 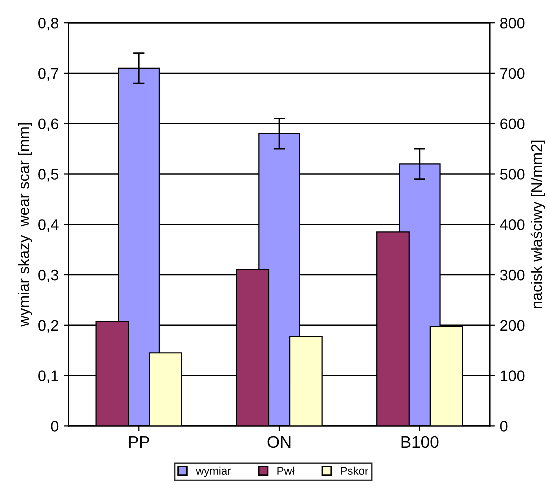 What do you see at coordinates (420, 442) in the screenshot?
I see `x-tick-label: B100` at bounding box center [420, 442].